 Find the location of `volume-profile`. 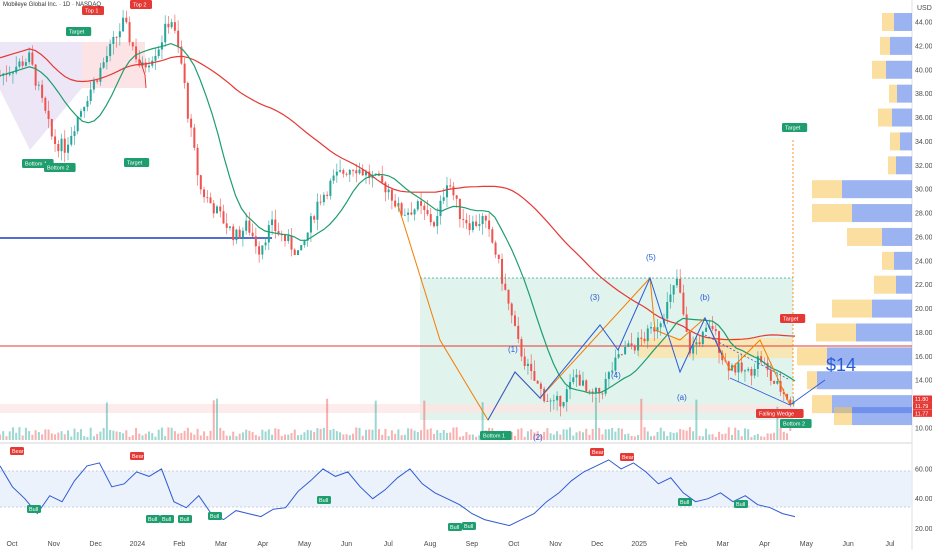

volume-profile is located at coordinates (854, 219).